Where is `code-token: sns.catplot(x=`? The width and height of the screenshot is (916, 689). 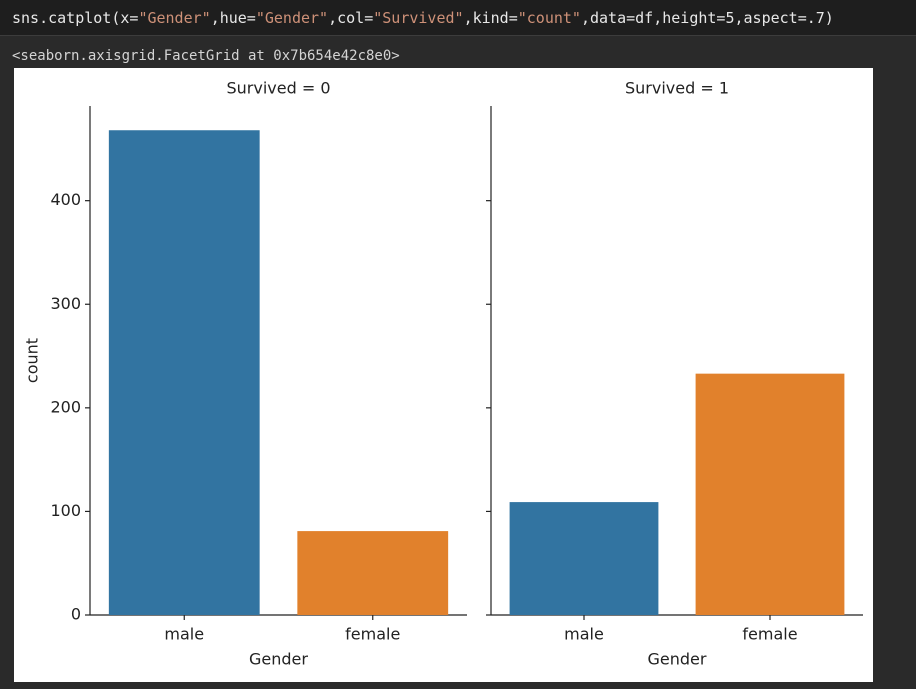 code-token: sns.catplot(x= is located at coordinates (75, 18).